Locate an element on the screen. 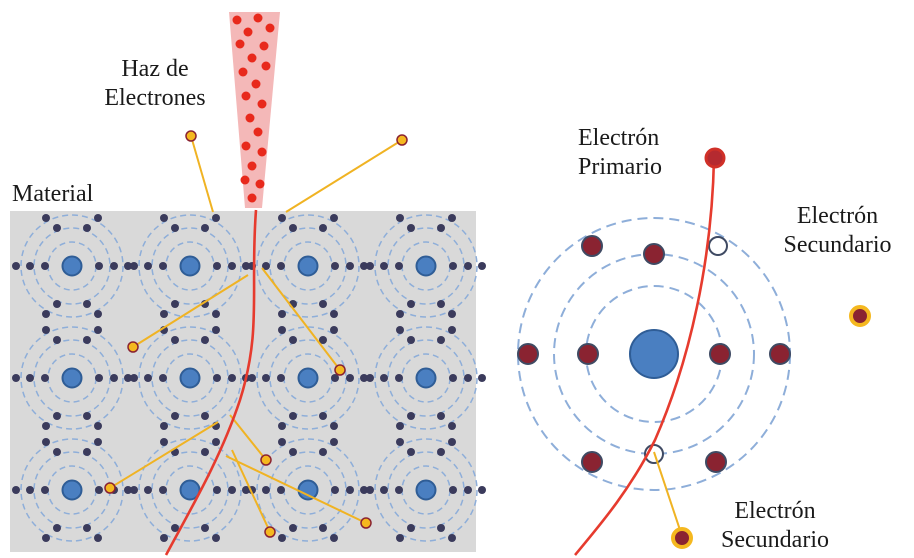 The width and height of the screenshot is (914, 558). beam-electrons is located at coordinates (253, 108).